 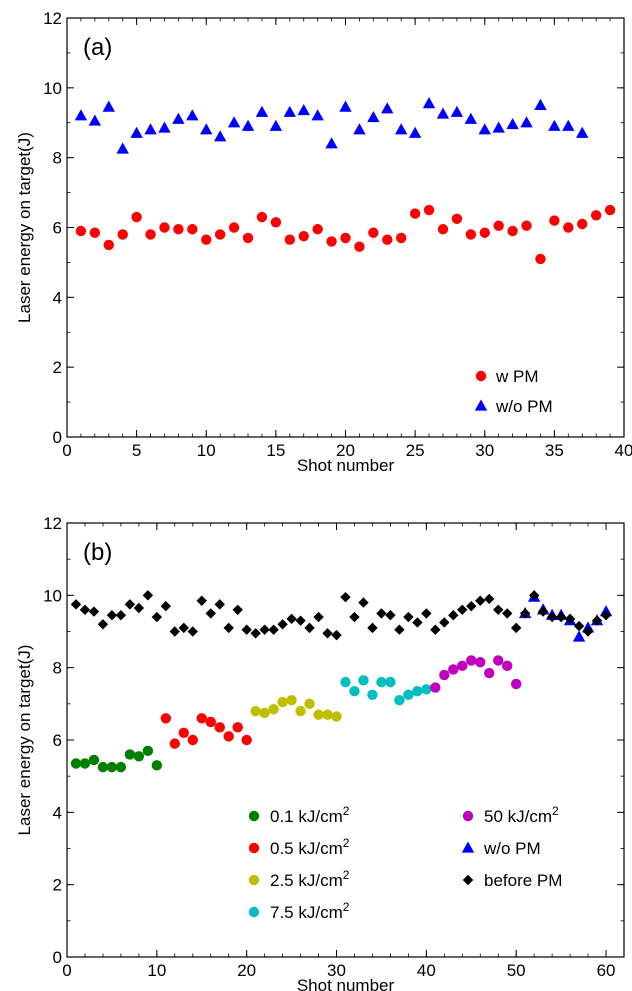 What do you see at coordinates (346, 983) in the screenshot?
I see `x-axis-label: Shot number` at bounding box center [346, 983].